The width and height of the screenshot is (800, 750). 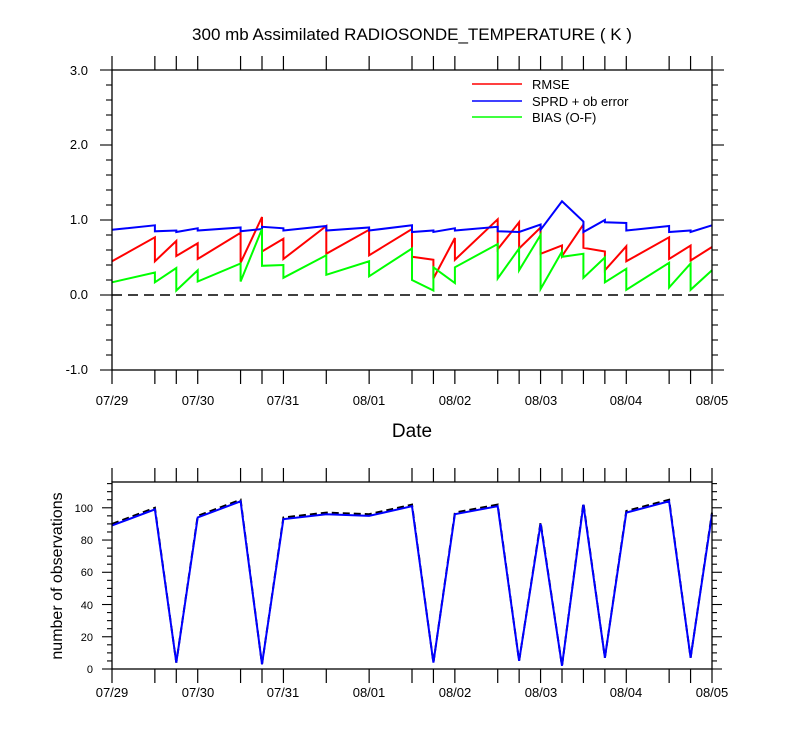 I want to click on top-series-group, so click(x=412, y=246).